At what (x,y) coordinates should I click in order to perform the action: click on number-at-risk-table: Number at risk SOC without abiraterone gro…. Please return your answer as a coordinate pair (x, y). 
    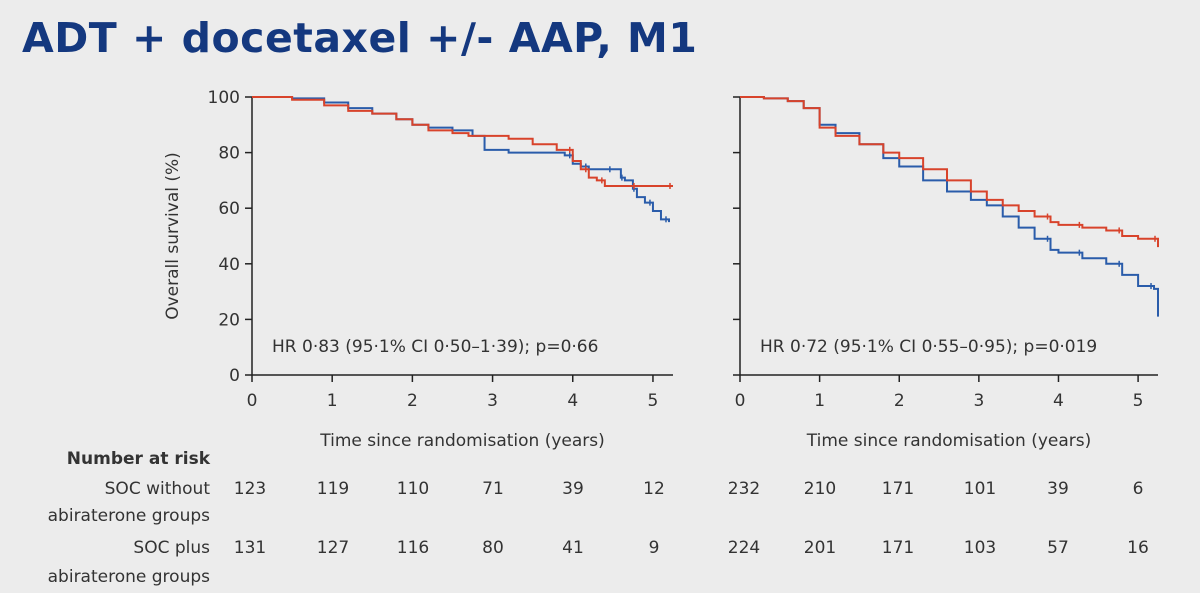
    Looking at the image, I should click on (129, 518).